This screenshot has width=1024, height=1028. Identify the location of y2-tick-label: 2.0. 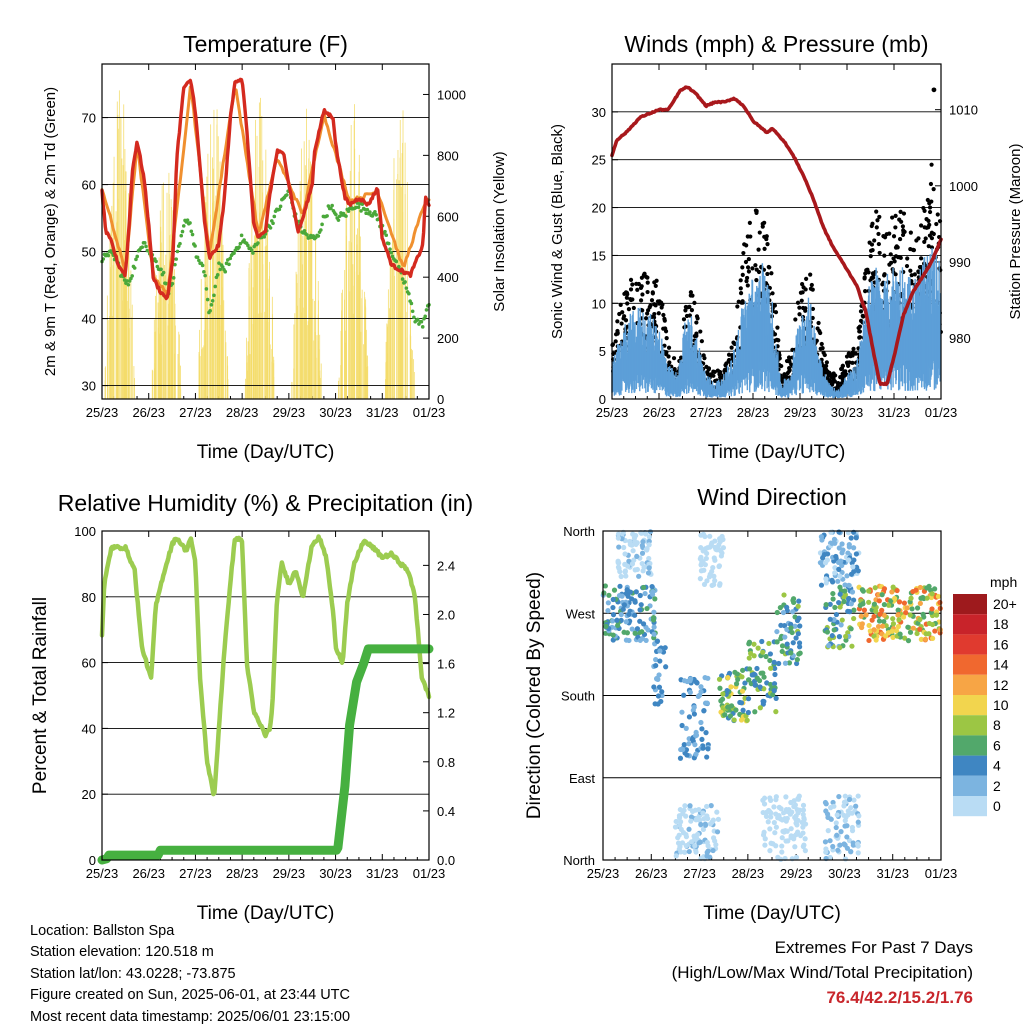
(446, 614).